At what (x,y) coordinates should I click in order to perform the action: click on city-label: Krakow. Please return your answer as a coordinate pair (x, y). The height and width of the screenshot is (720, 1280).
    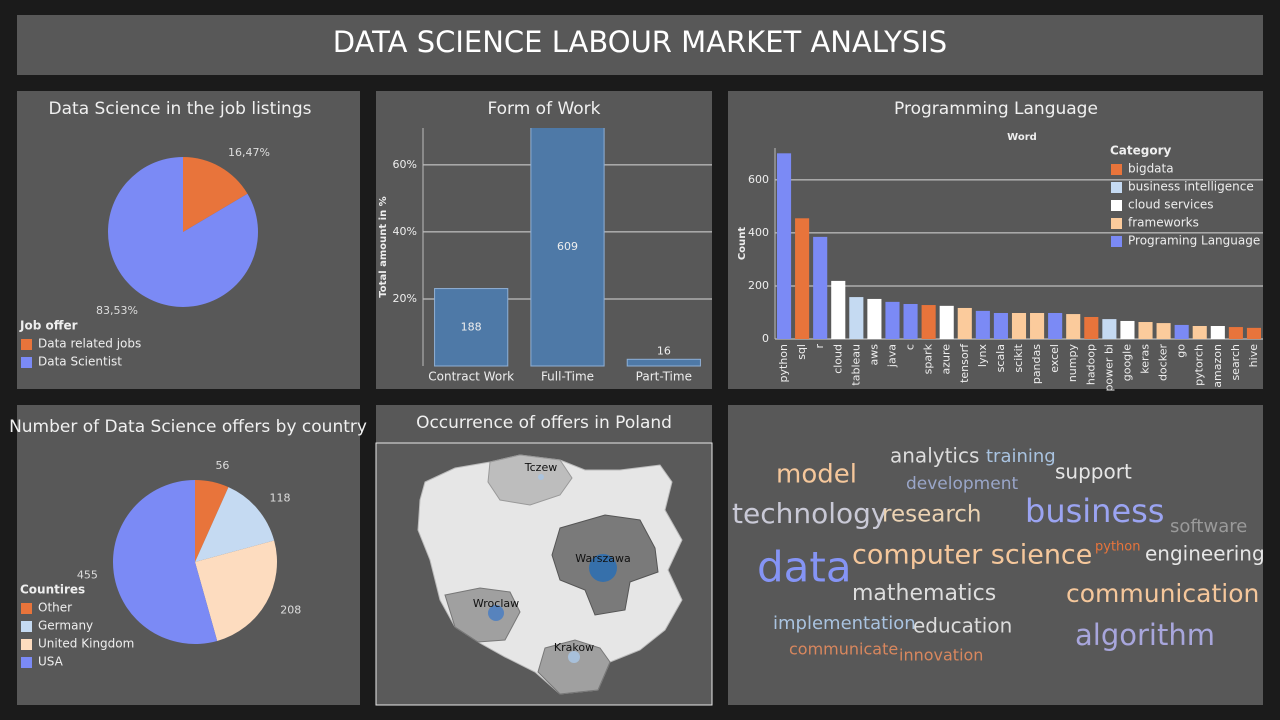
    Looking at the image, I should click on (574, 647).